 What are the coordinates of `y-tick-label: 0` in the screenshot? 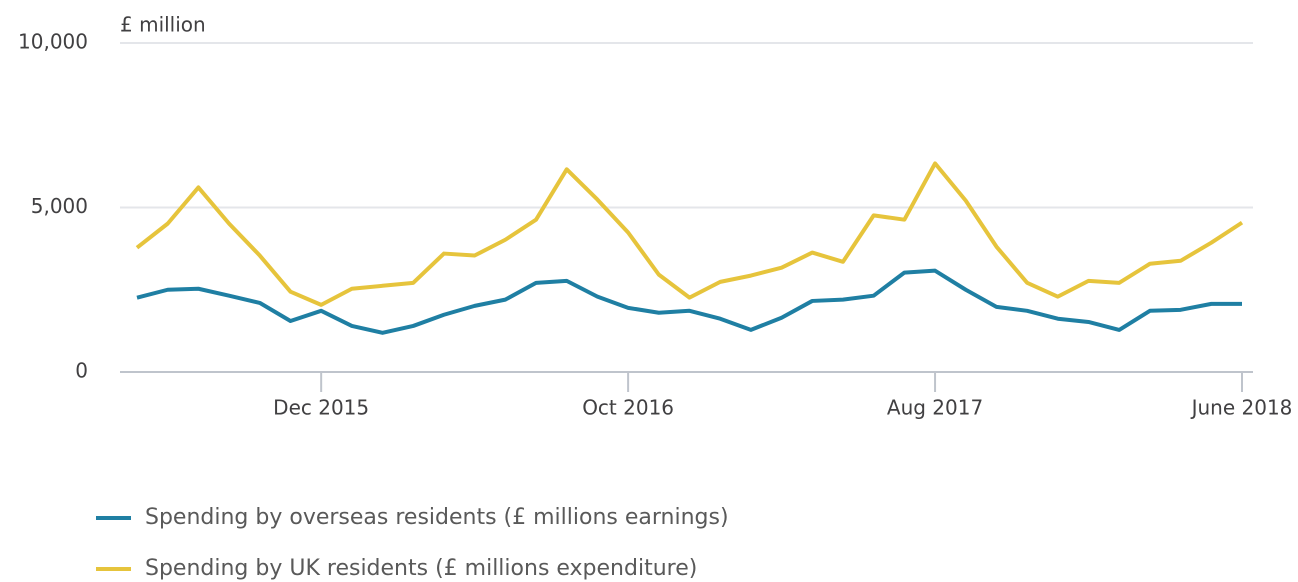 It's located at (81, 371).